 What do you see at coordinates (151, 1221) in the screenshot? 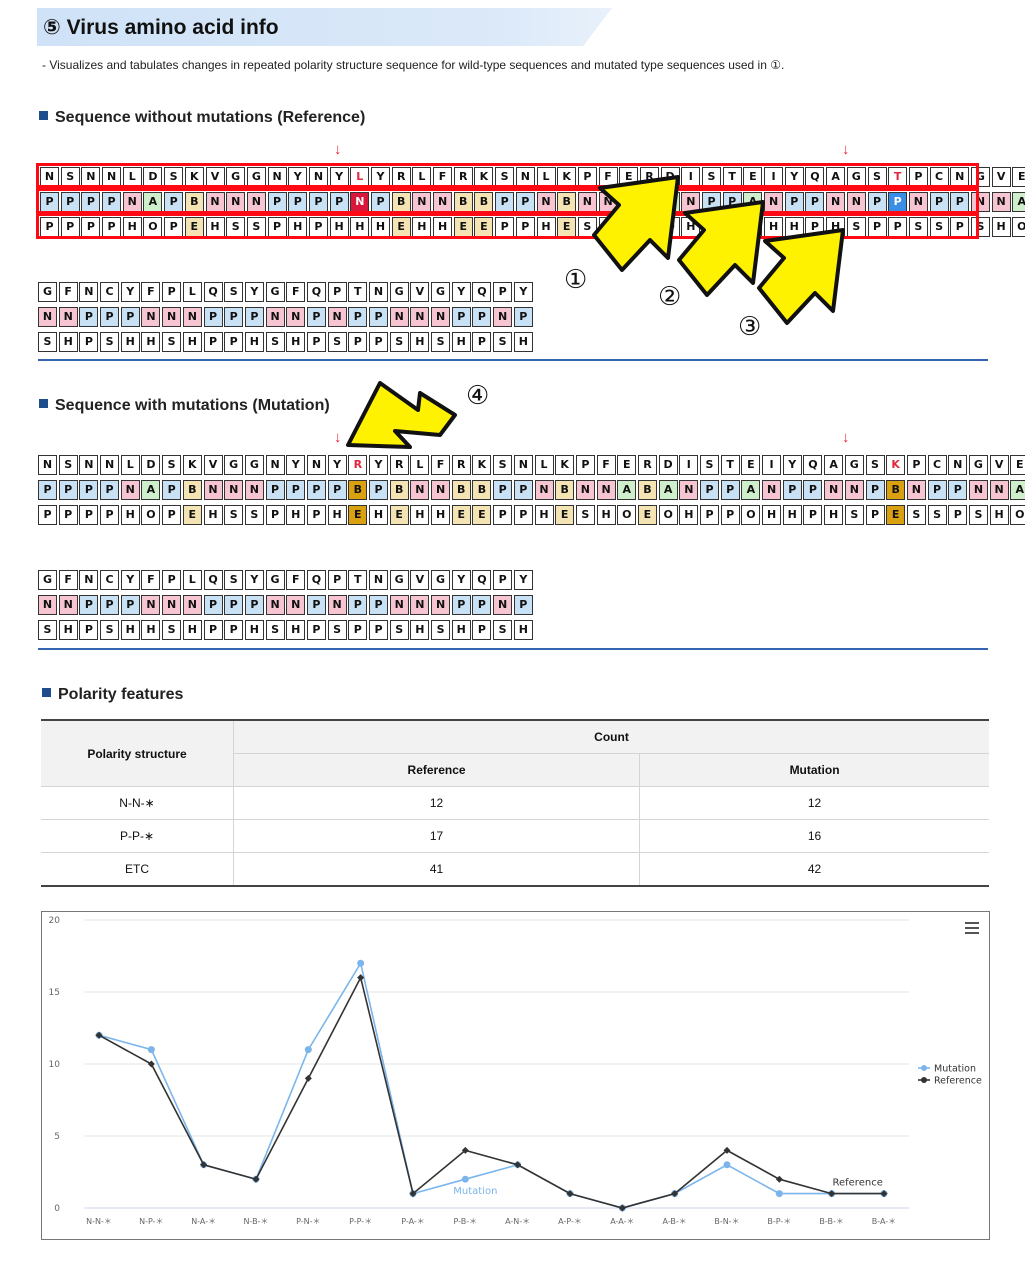
I see `x-tick-label: N-P-＊` at bounding box center [151, 1221].